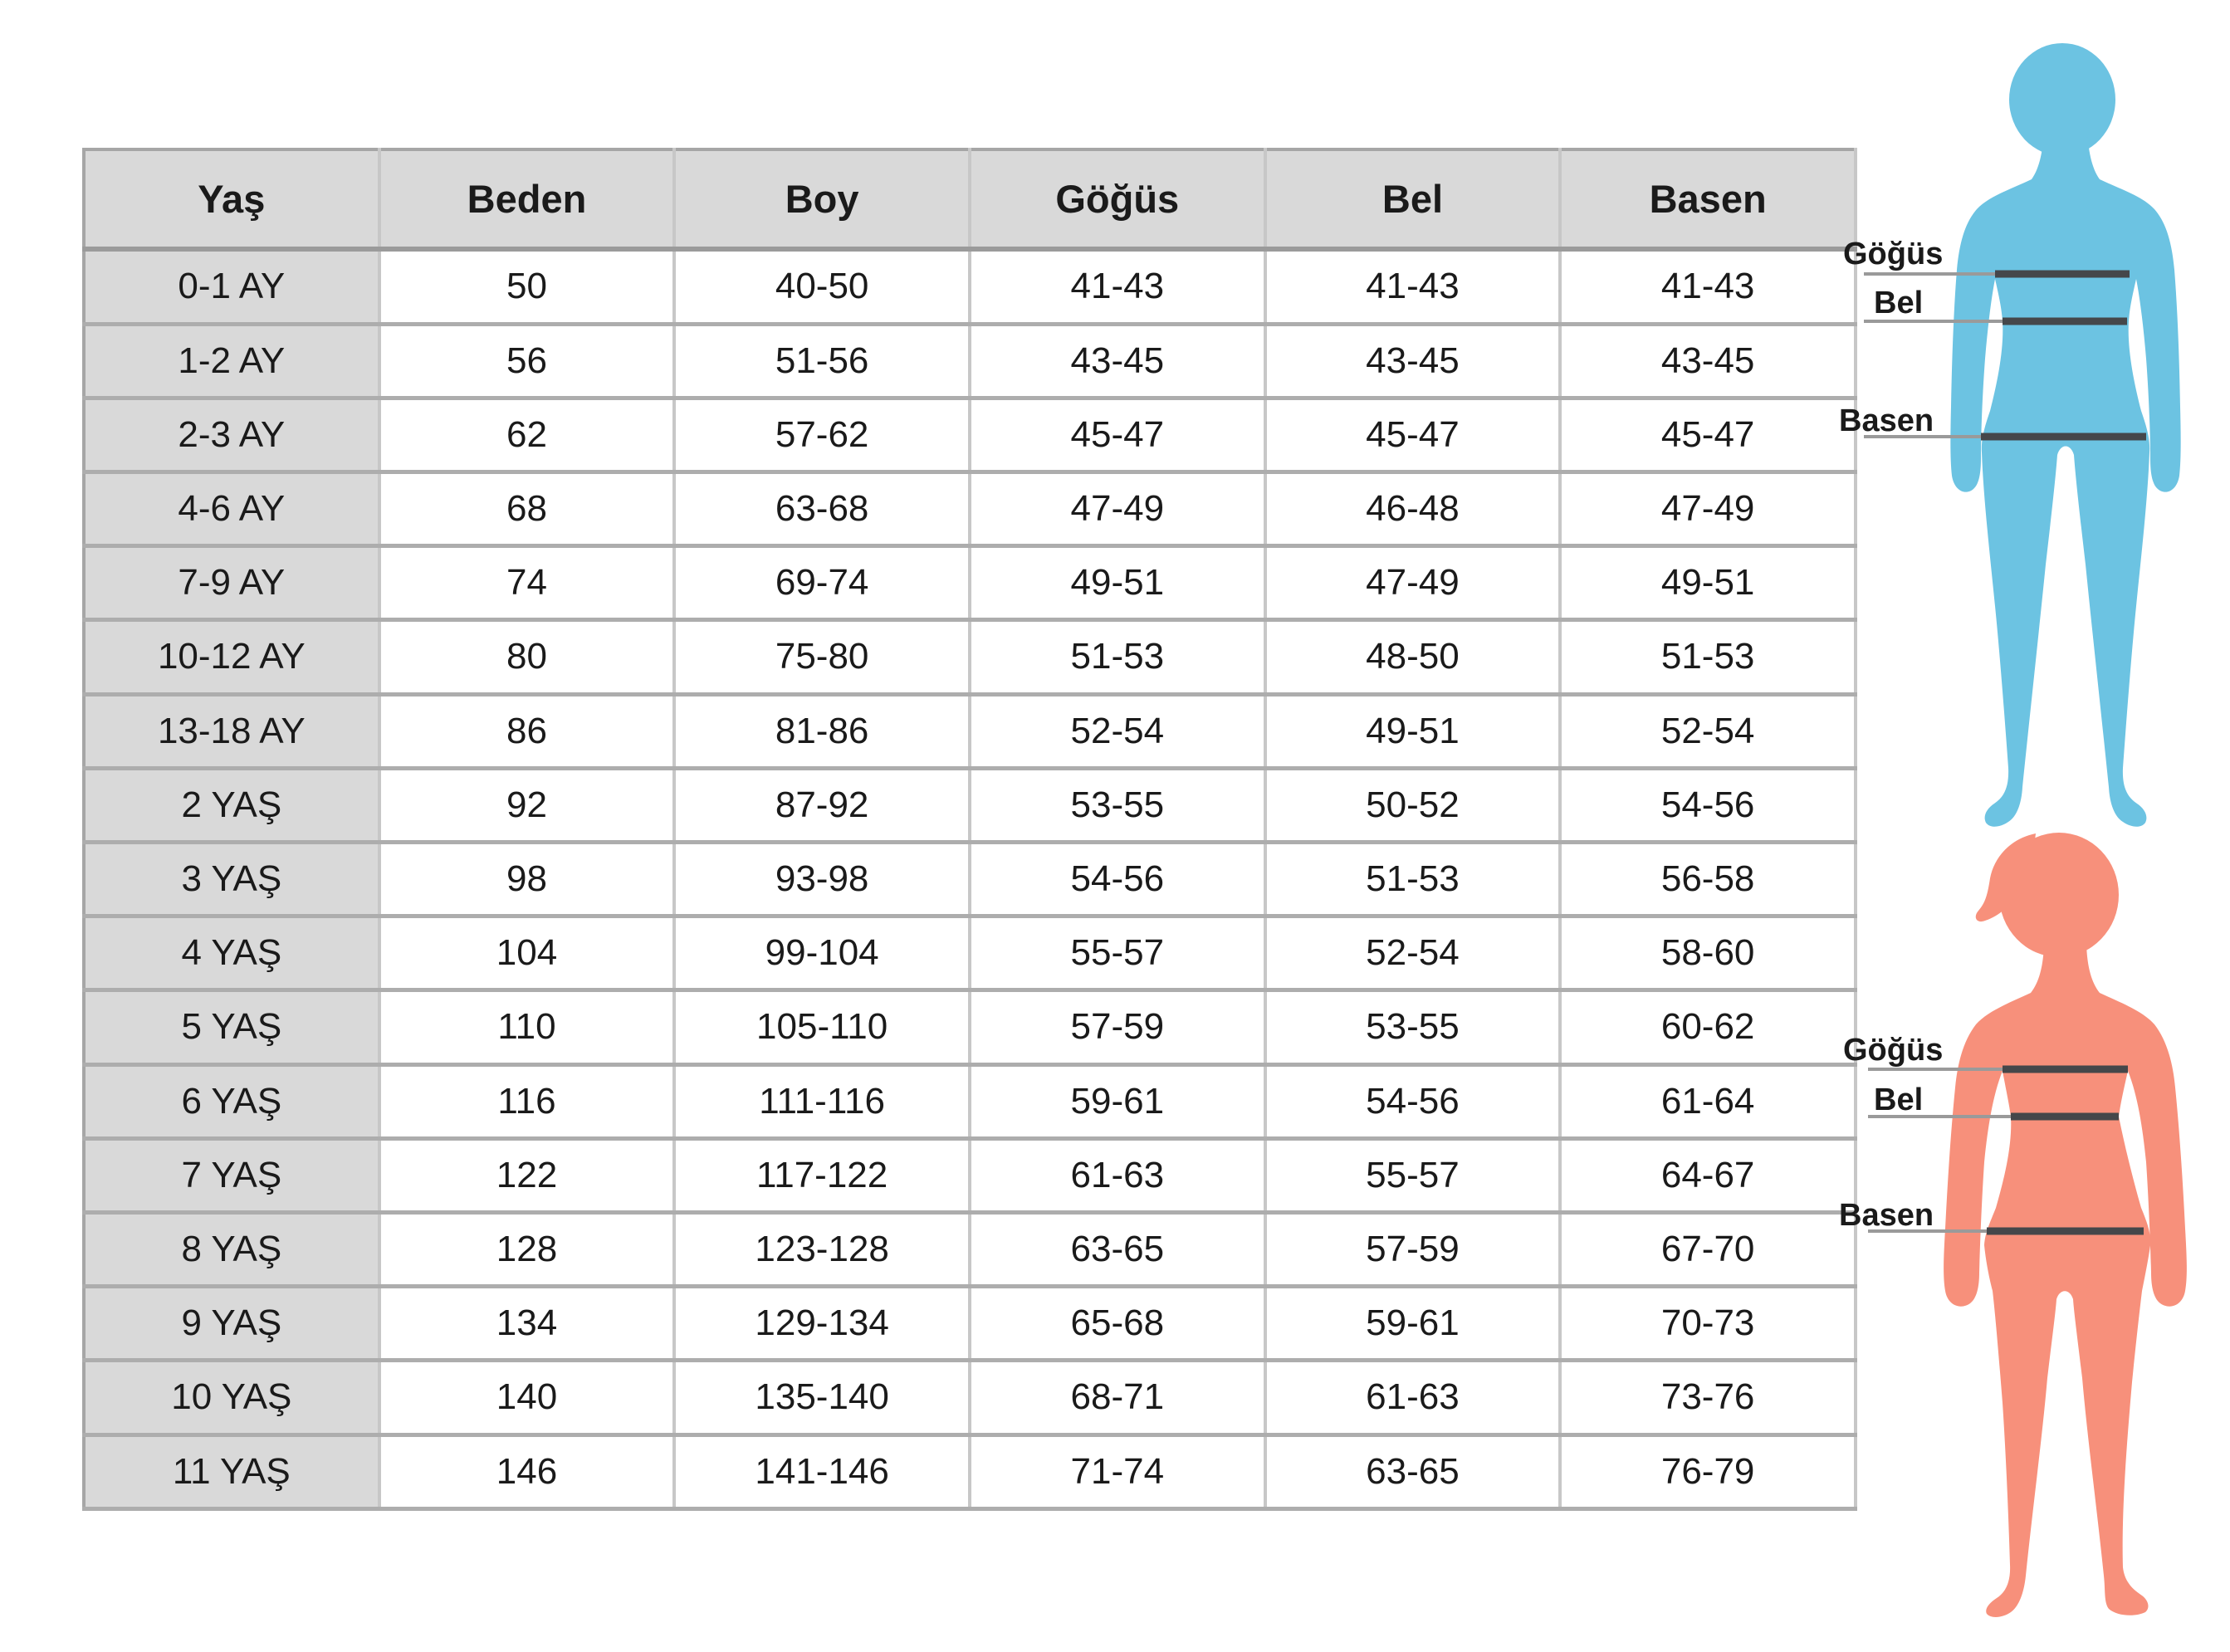 This screenshot has height=1652, width=2230. I want to click on value-cell: 105-110, so click(822, 1028).